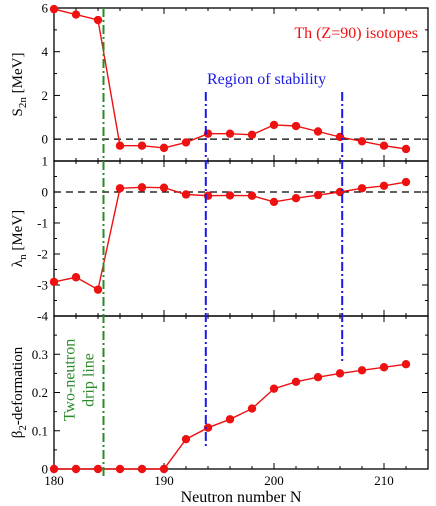  Describe the element at coordinates (266, 79) in the screenshot. I see `stability-label: Region of stability` at that location.